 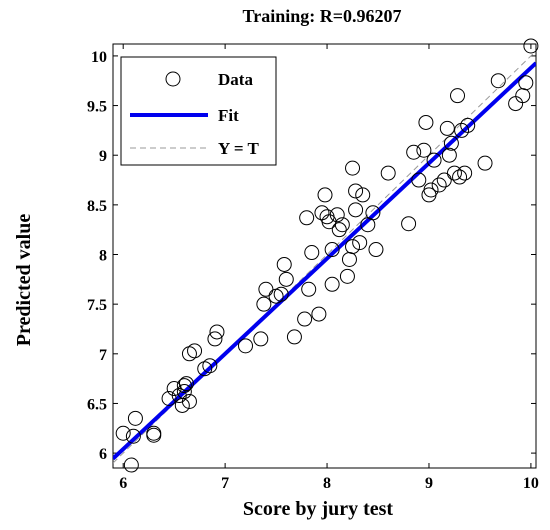 What do you see at coordinates (103, 355) in the screenshot?
I see `y-tick-label: 7` at bounding box center [103, 355].